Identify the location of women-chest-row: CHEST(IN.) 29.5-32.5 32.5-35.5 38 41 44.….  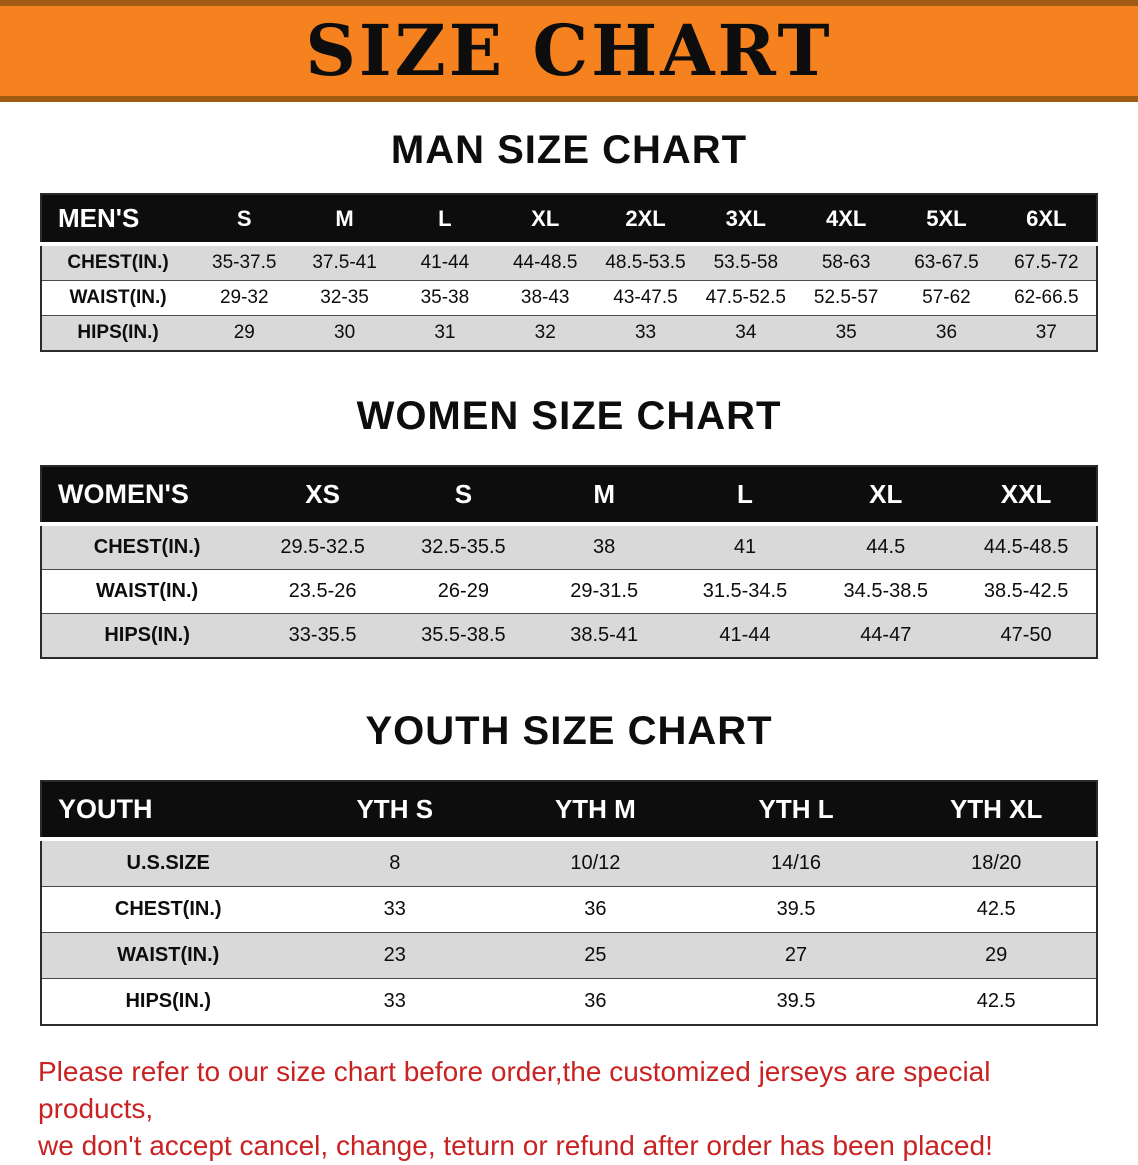
(569, 546).